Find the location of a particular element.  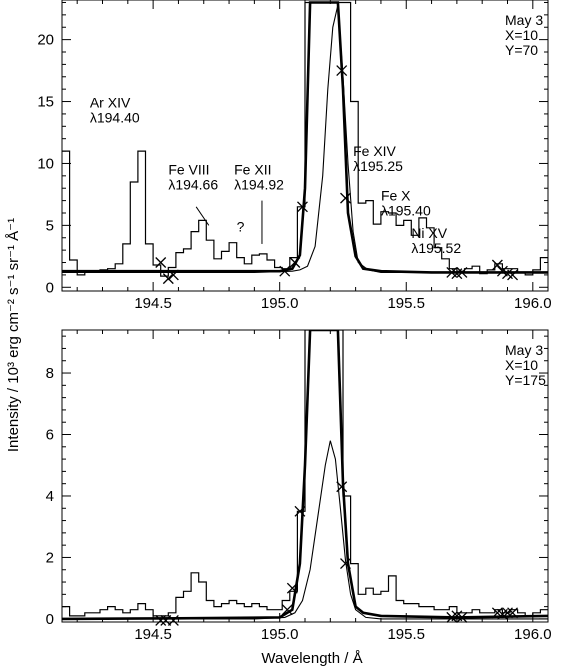

y-tick-label: 8 is located at coordinates (50, 373).